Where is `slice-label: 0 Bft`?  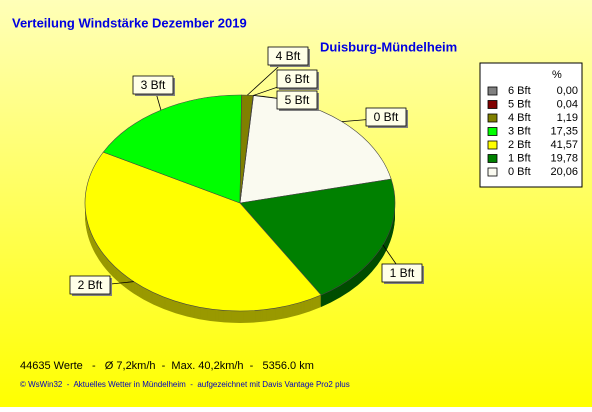 slice-label: 0 Bft is located at coordinates (386, 117).